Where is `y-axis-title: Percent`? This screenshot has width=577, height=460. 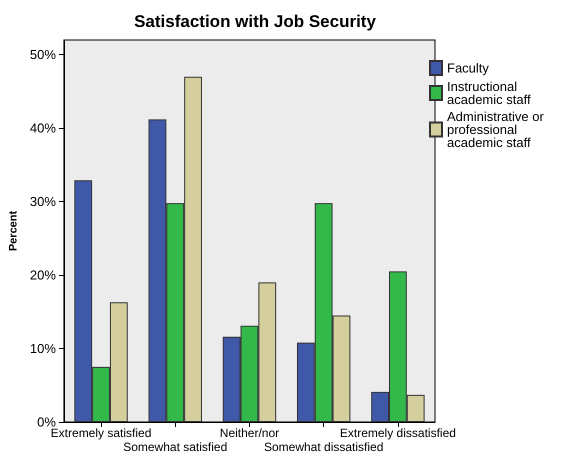 y-axis-title: Percent is located at coordinates (14, 231).